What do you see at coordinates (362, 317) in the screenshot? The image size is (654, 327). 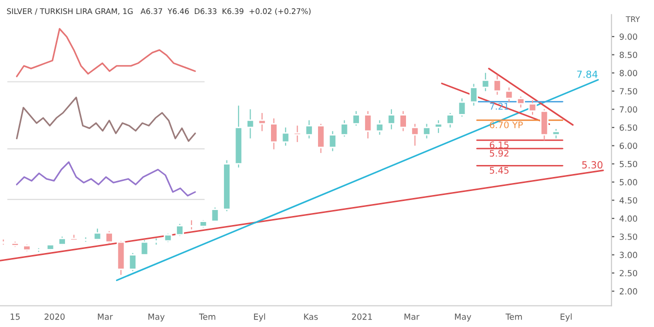 I see `x-tick-label: 2021` at bounding box center [362, 317].